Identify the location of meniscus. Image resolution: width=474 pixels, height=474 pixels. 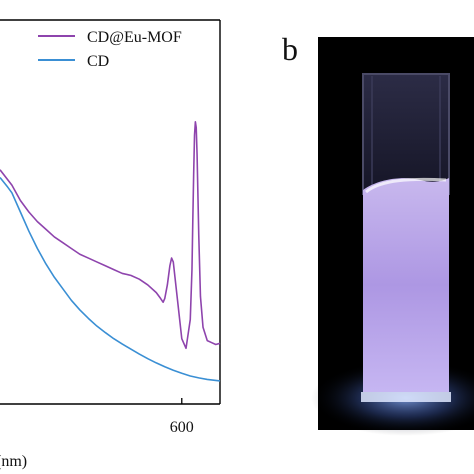
(406, 185).